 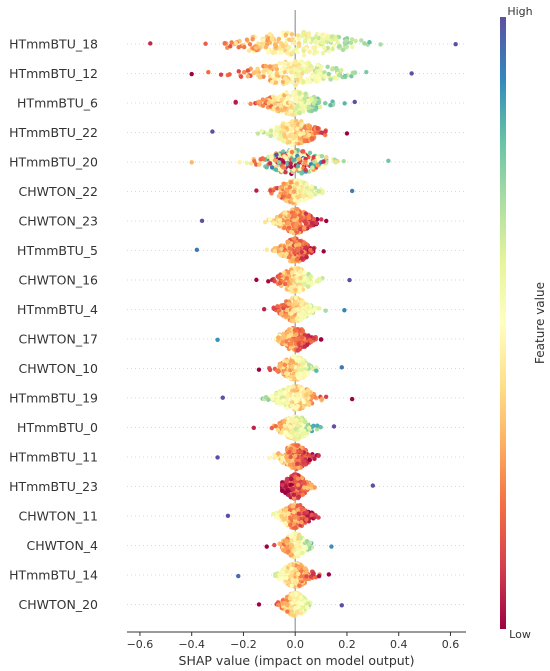 What do you see at coordinates (503, 323) in the screenshot?
I see `colorbar-gradient` at bounding box center [503, 323].